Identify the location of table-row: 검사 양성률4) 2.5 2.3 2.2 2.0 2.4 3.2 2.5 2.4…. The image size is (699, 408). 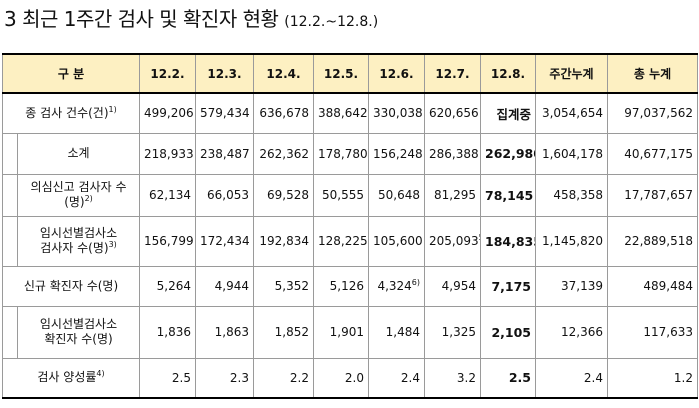
(350, 378).